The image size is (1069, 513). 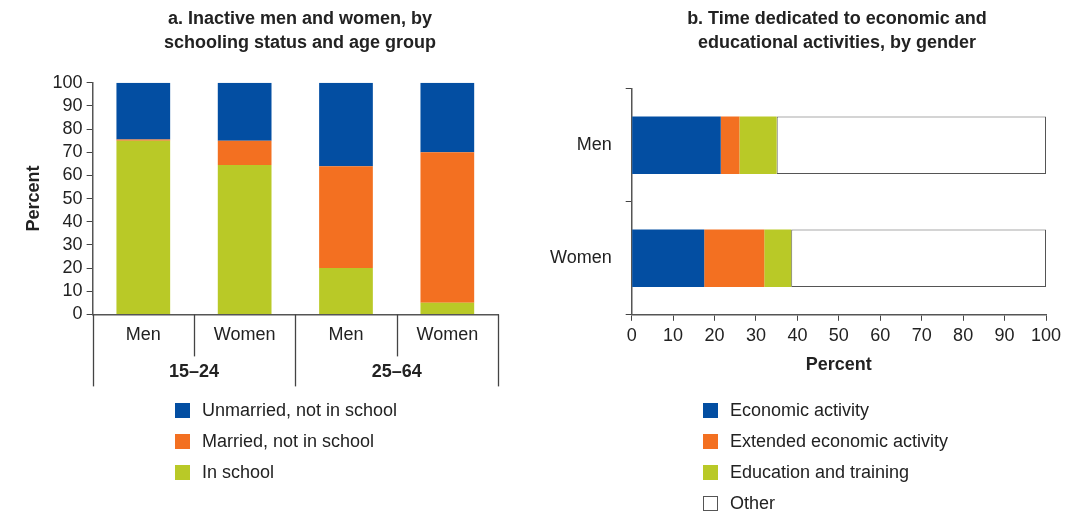 What do you see at coordinates (1046, 334) in the screenshot?
I see `x-tick-label: 100` at bounding box center [1046, 334].